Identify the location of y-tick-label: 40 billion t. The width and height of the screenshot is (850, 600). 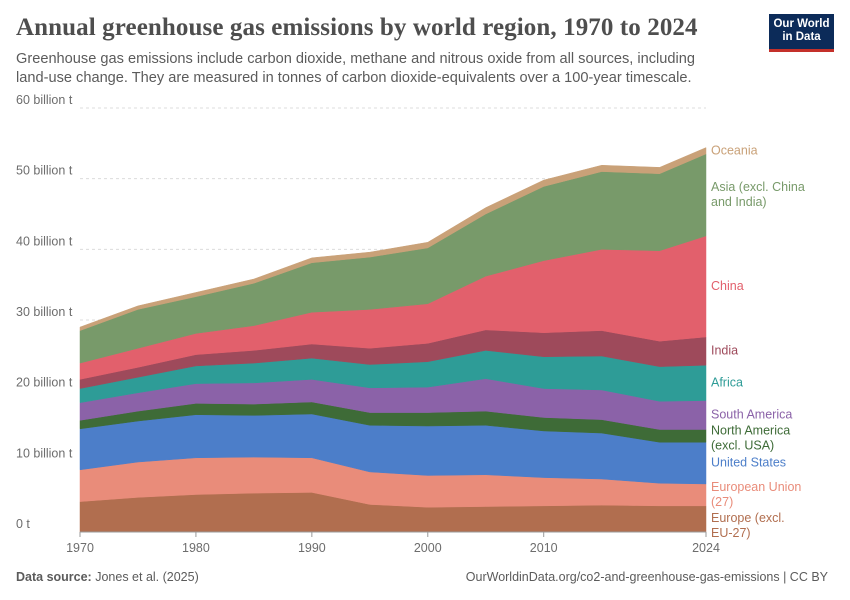
(44, 241).